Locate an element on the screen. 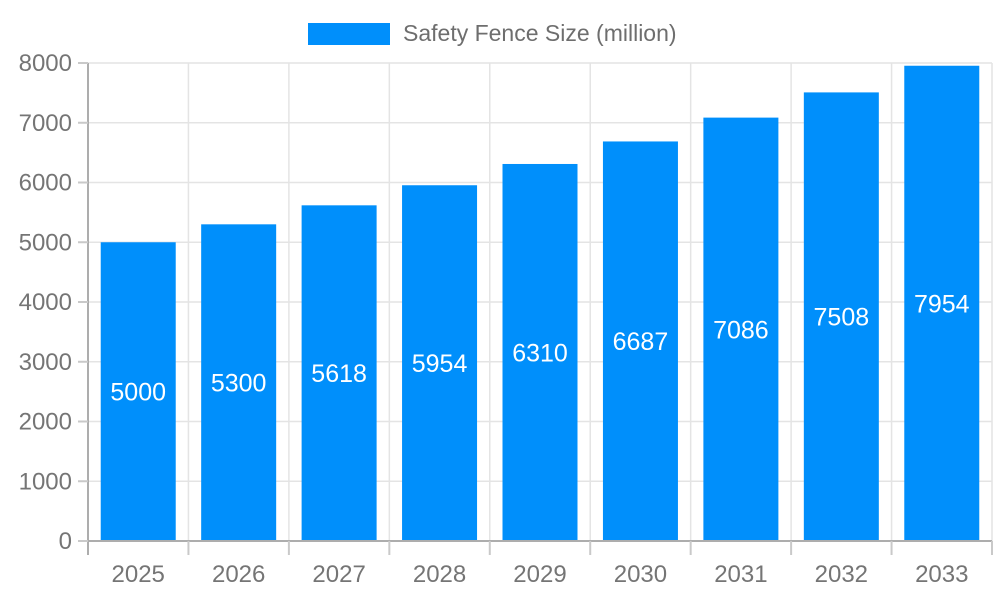 Image resolution: width=1000 pixels, height=600 pixels. bar-2027 is located at coordinates (339, 373).